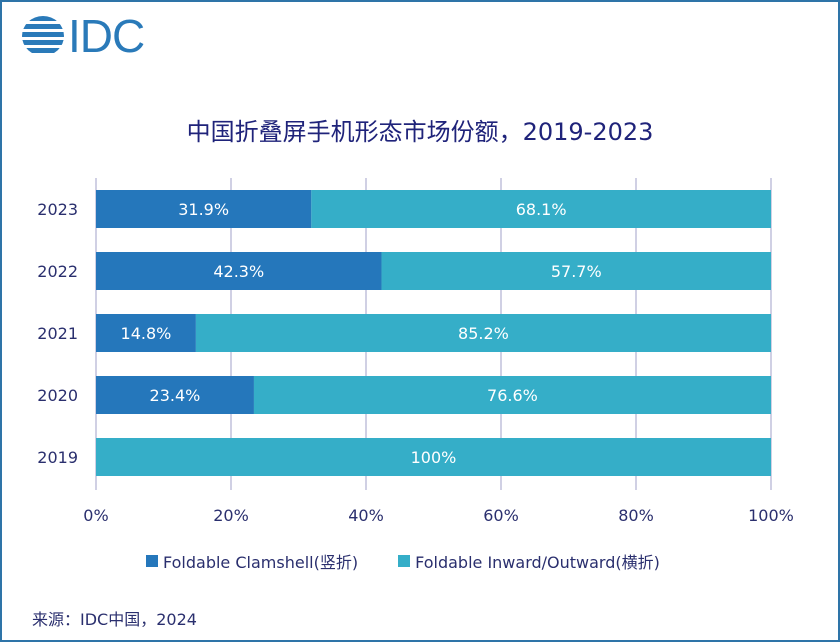 The image size is (840, 642). I want to click on data-label: 31.9%, so click(203, 209).